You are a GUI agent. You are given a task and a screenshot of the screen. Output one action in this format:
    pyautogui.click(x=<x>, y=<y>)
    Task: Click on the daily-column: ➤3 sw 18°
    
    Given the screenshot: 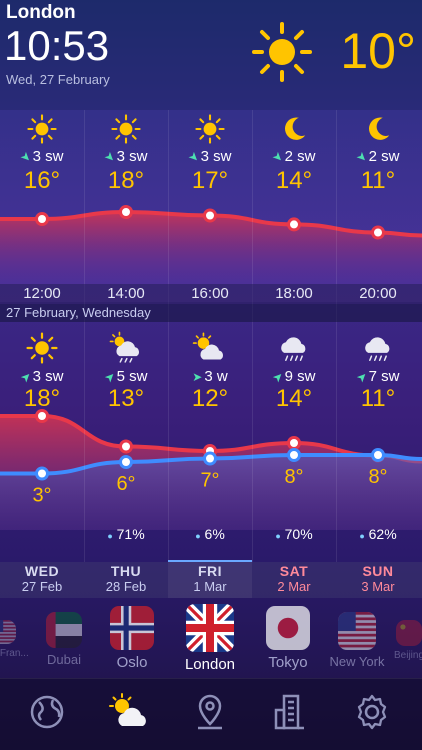 What is the action you would take?
    pyautogui.click(x=42, y=371)
    